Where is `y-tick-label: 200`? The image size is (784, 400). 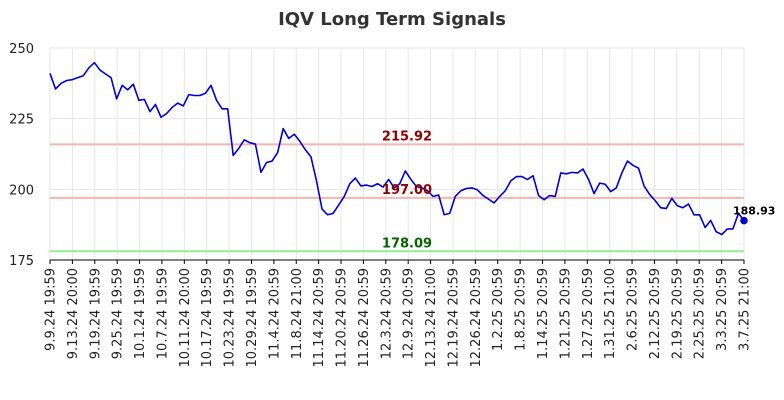
y-tick-label: 200 is located at coordinates (21, 190).